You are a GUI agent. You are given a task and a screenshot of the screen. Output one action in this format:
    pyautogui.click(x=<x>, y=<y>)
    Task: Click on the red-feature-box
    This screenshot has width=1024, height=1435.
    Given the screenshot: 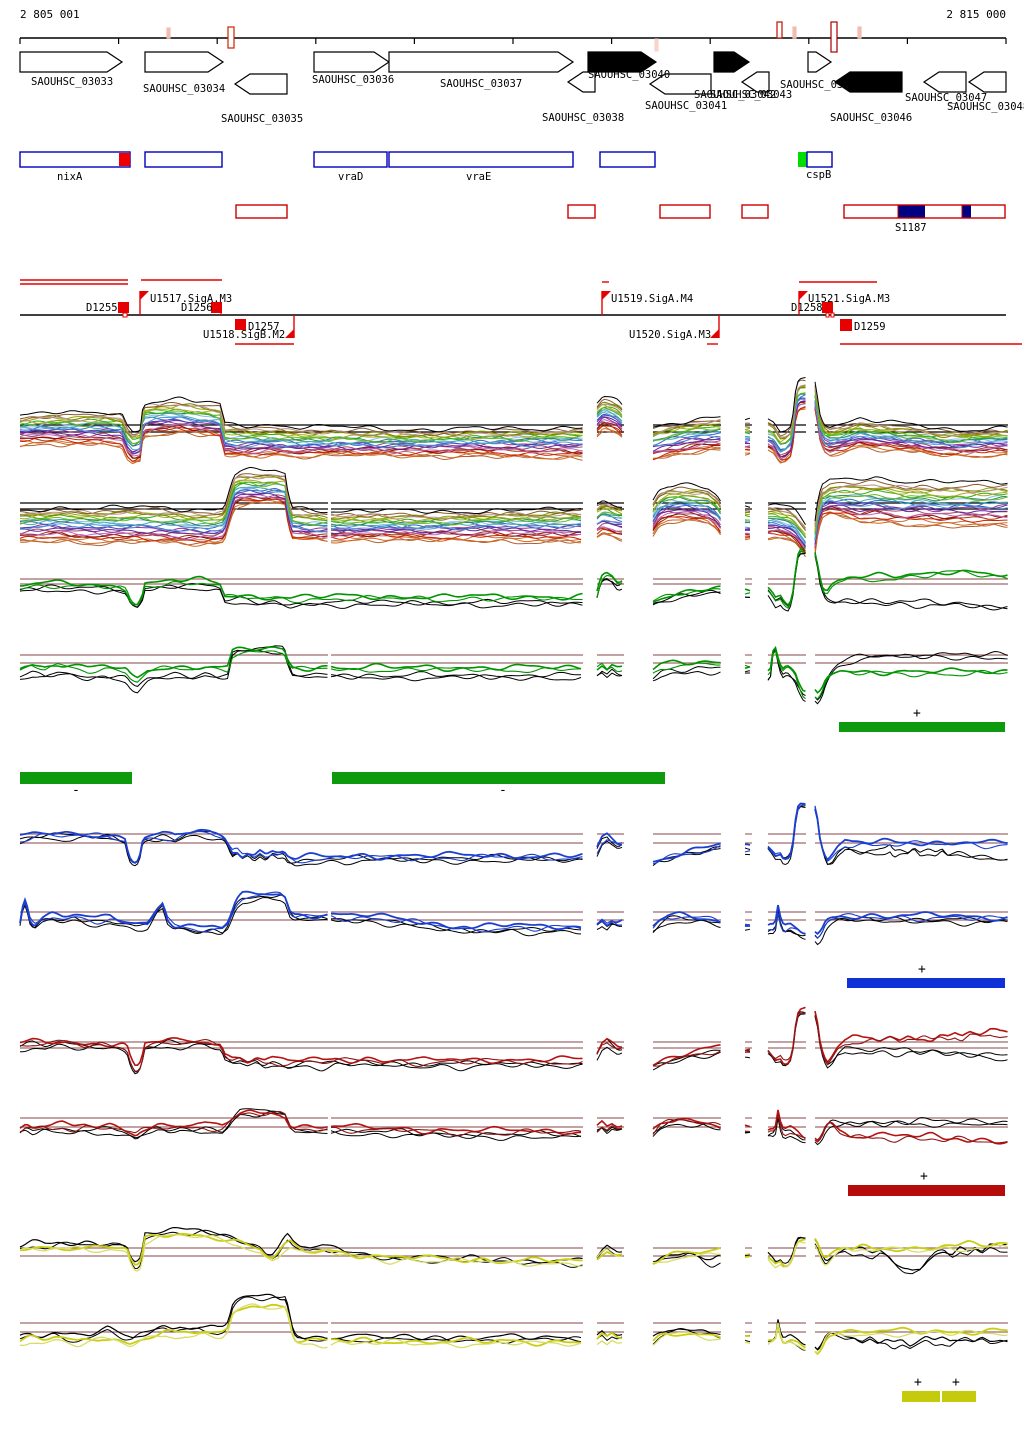 What is the action you would take?
    pyautogui.click(x=124, y=159)
    